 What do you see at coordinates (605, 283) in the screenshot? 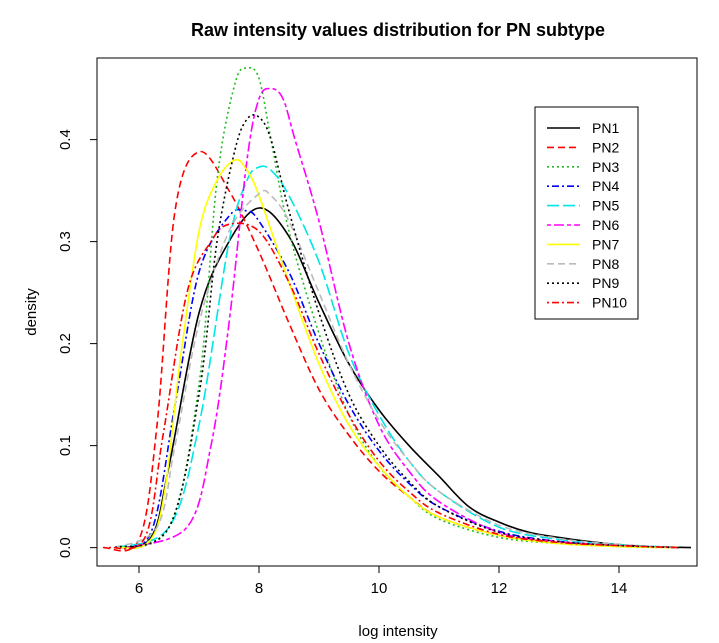
I see `legend-label-pn9: PN9` at bounding box center [605, 283].